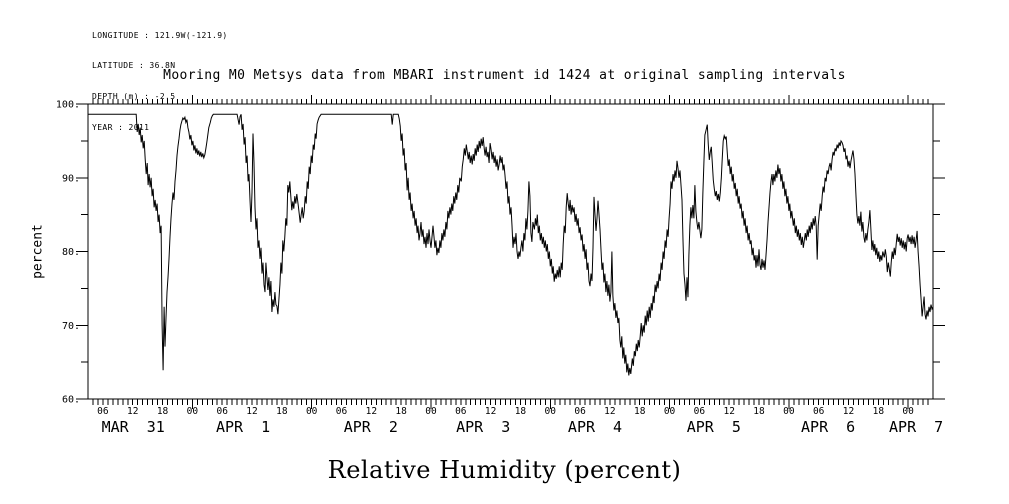 The image size is (1009, 504). Describe the element at coordinates (714, 427) in the screenshot. I see `x-date-label: APR 5` at that location.